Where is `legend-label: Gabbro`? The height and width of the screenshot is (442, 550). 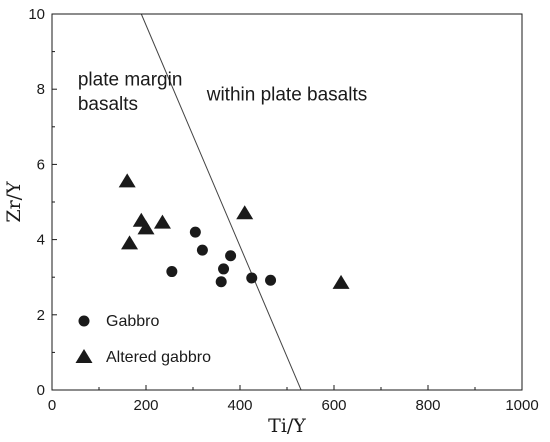
legend-label: Gabbro is located at coordinates (132, 321).